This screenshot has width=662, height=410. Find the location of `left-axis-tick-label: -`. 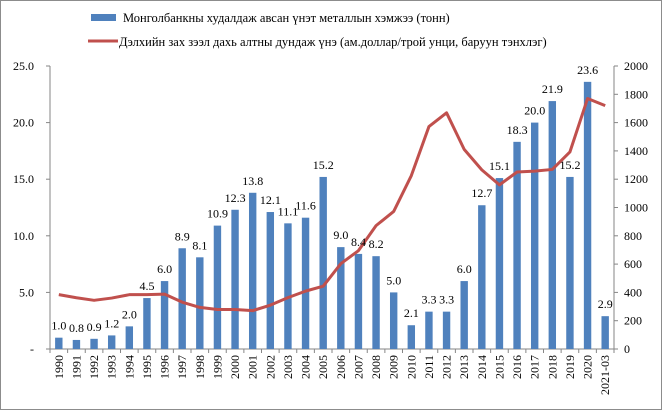

left-axis-tick-label: - is located at coordinates (32, 349).